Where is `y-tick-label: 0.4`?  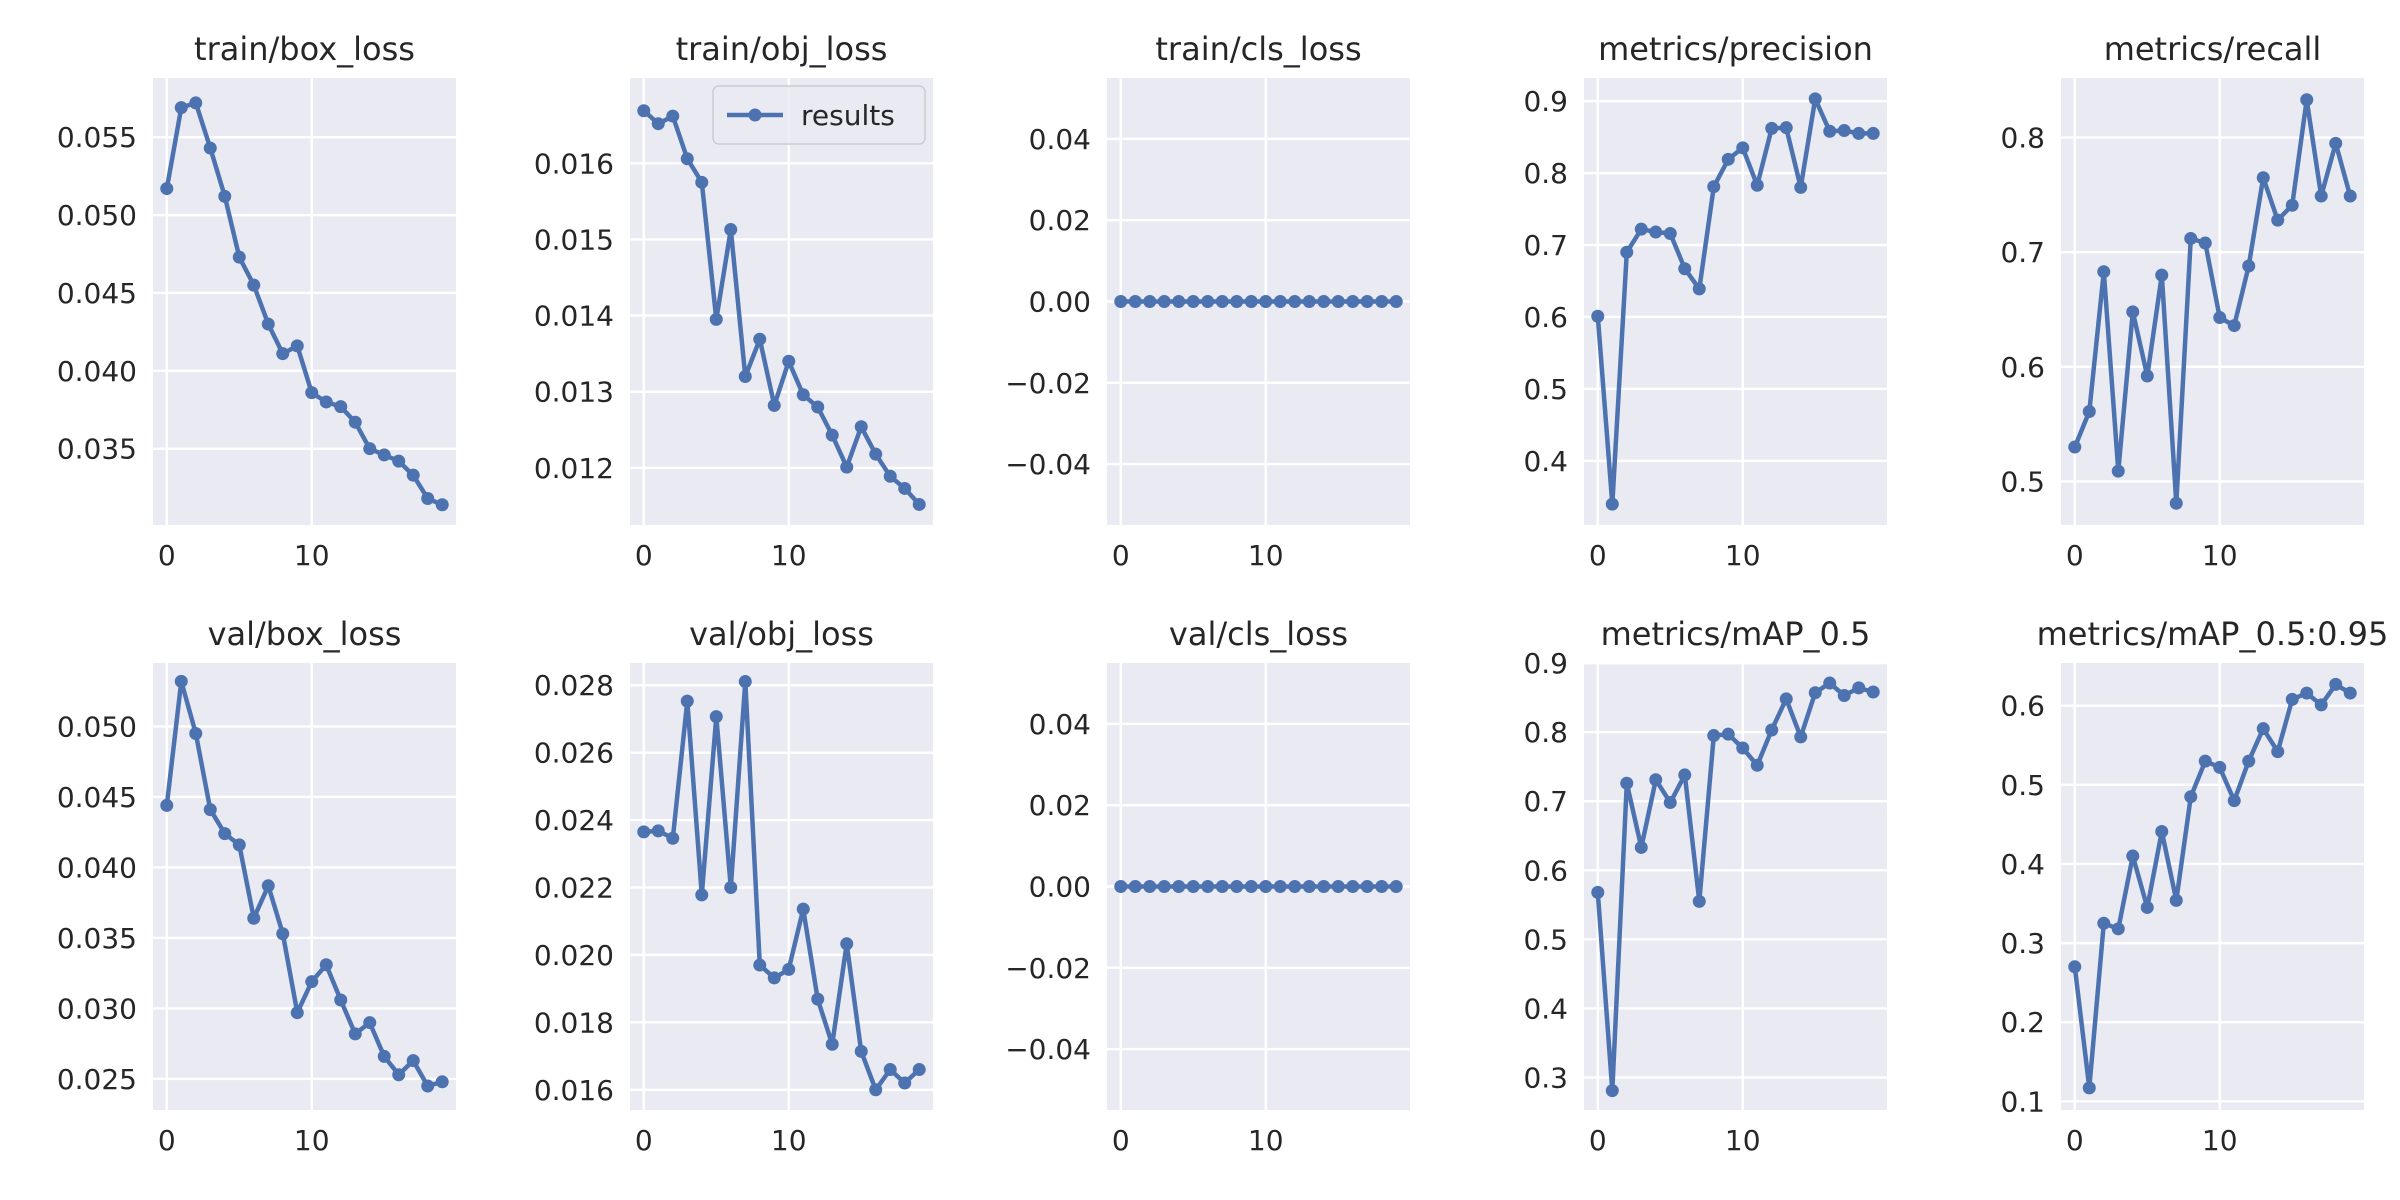
y-tick-label: 0.4 is located at coordinates (2022, 864).